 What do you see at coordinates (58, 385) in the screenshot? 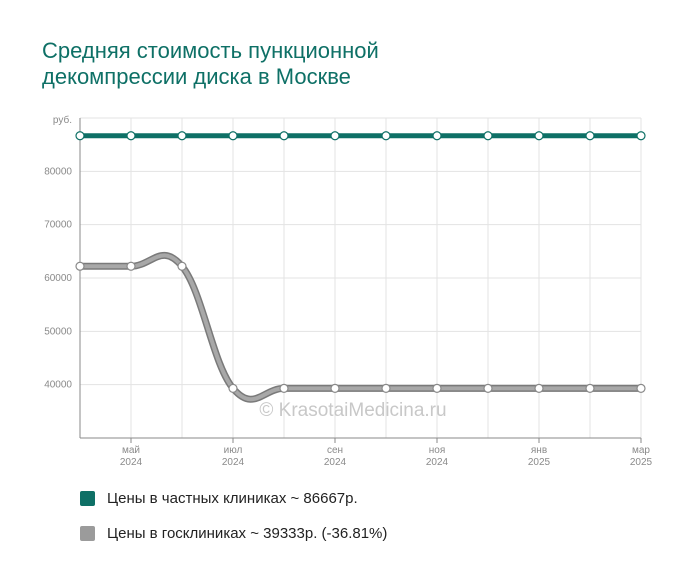
I see `y-tick-label: 40000` at bounding box center [58, 385].